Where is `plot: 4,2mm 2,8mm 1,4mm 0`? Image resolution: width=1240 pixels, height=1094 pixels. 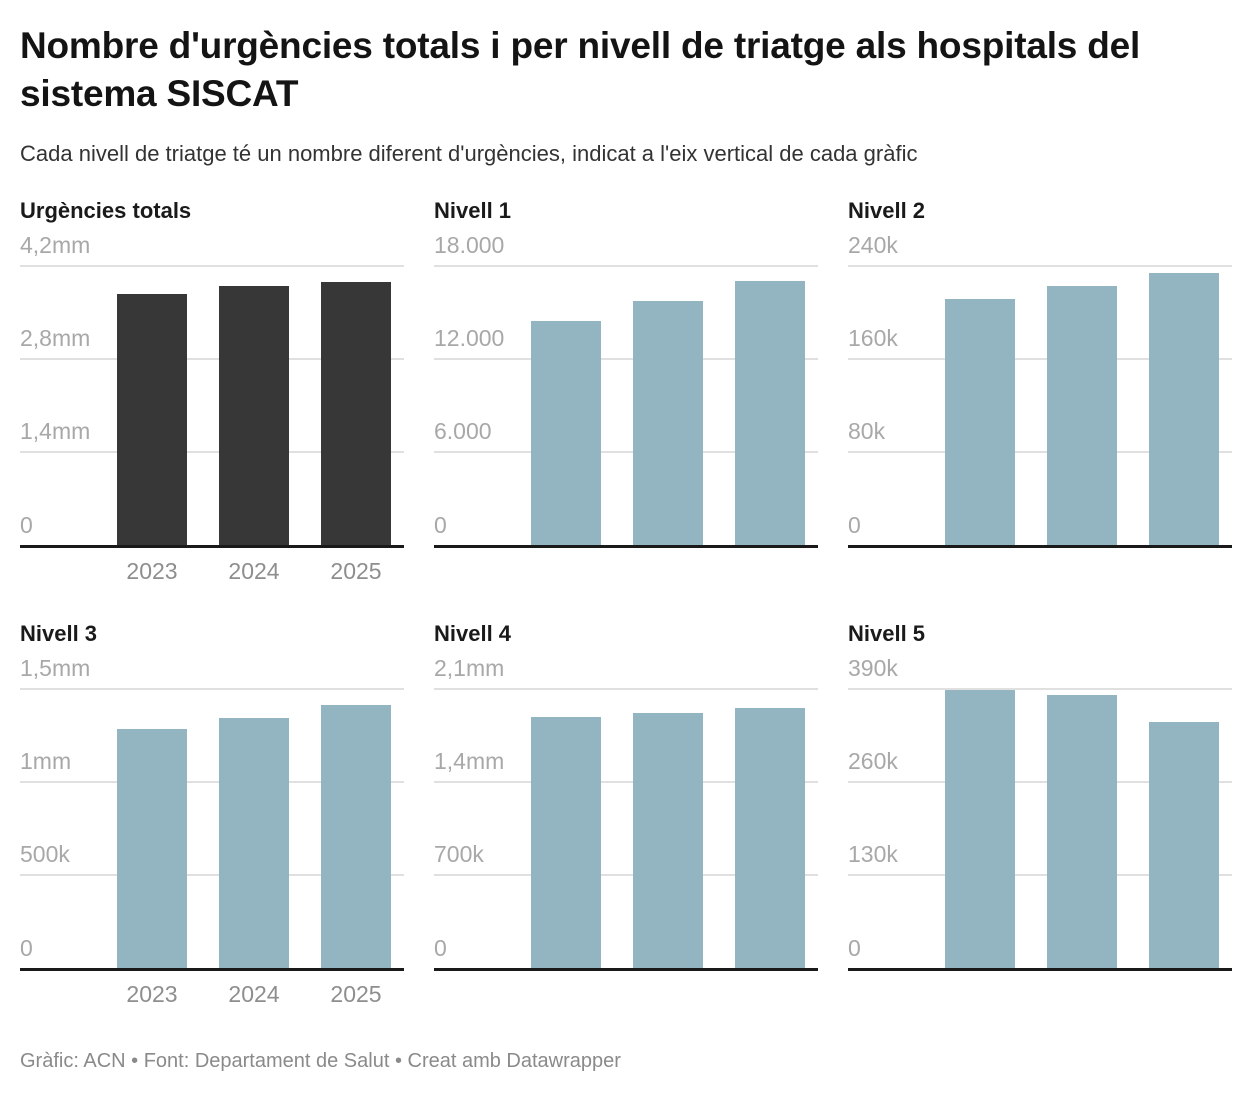 plot: 4,2mm 2,8mm 1,4mm 0 is located at coordinates (212, 390).